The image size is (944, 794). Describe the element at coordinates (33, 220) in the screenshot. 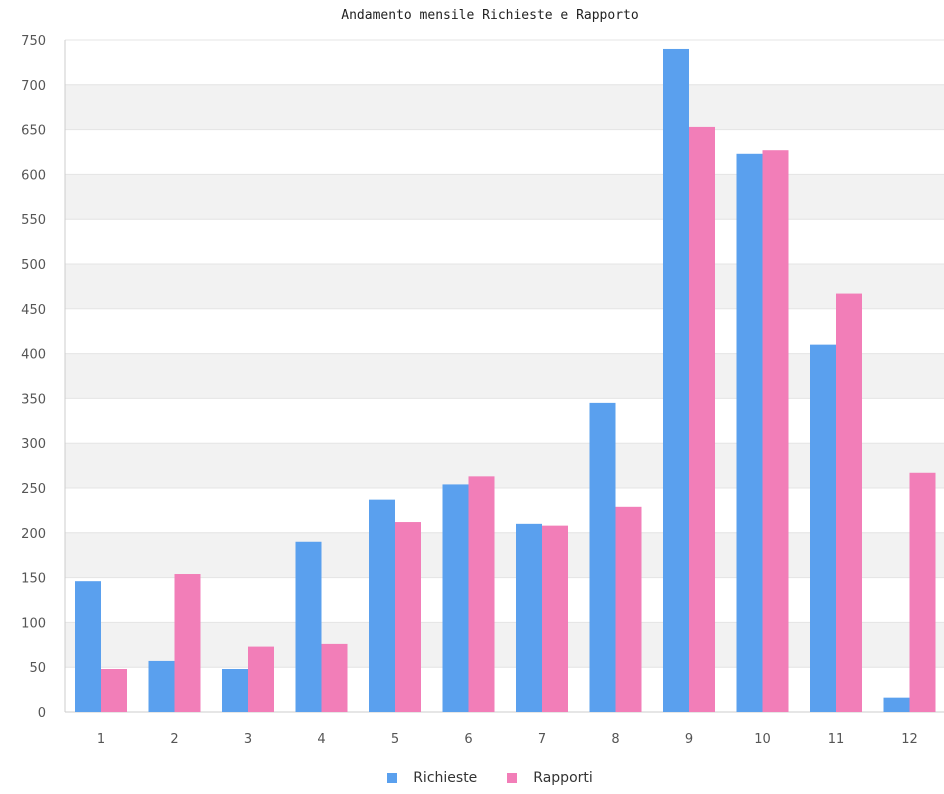

I see `y-tick-label: 550` at that location.